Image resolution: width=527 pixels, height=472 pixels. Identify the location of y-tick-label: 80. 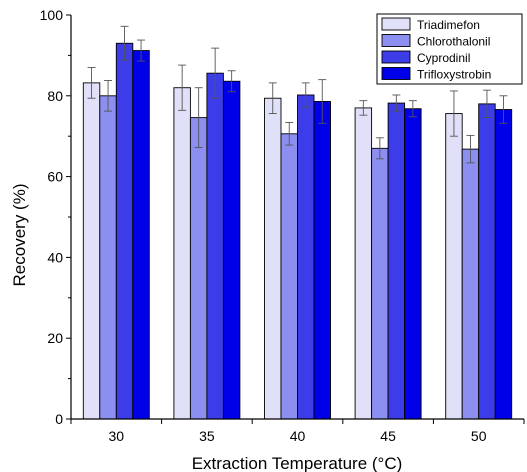
(55, 96).